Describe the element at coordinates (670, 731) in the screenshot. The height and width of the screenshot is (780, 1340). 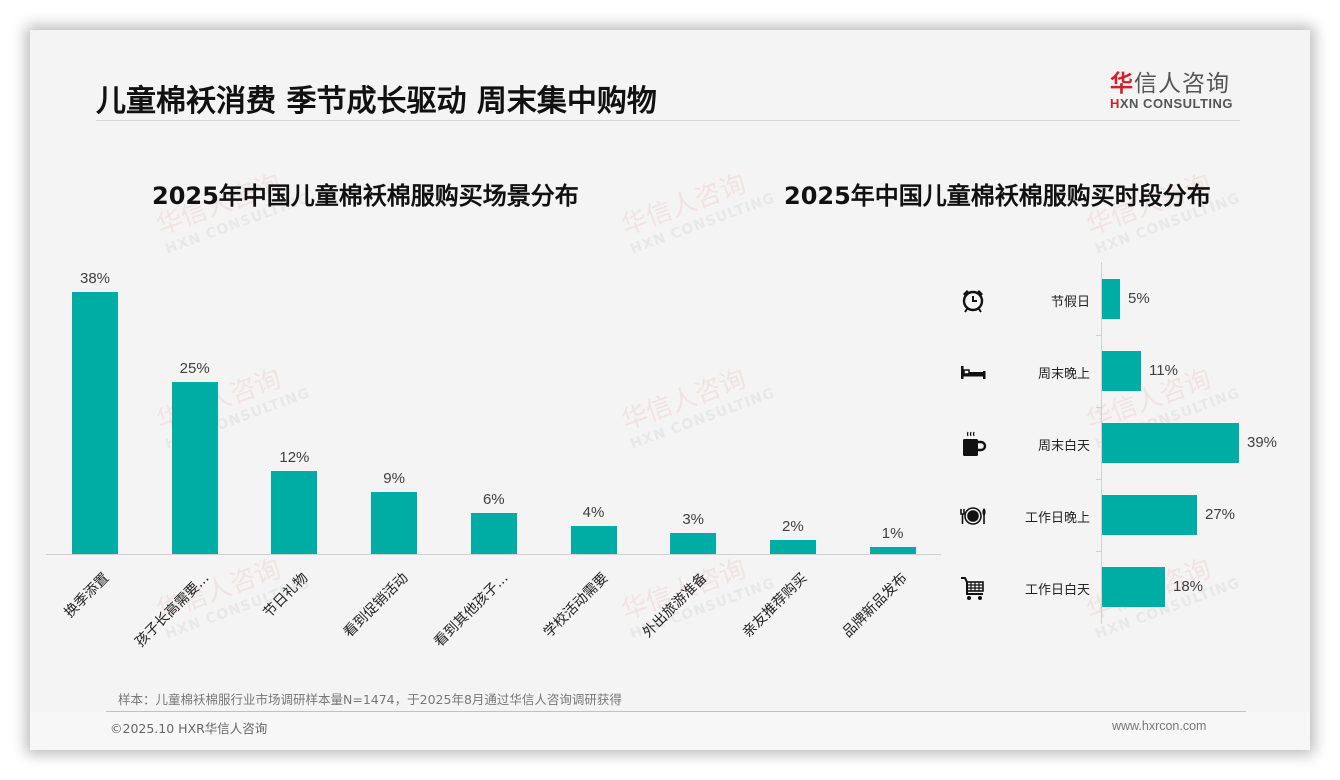
I see `footer-band` at that location.